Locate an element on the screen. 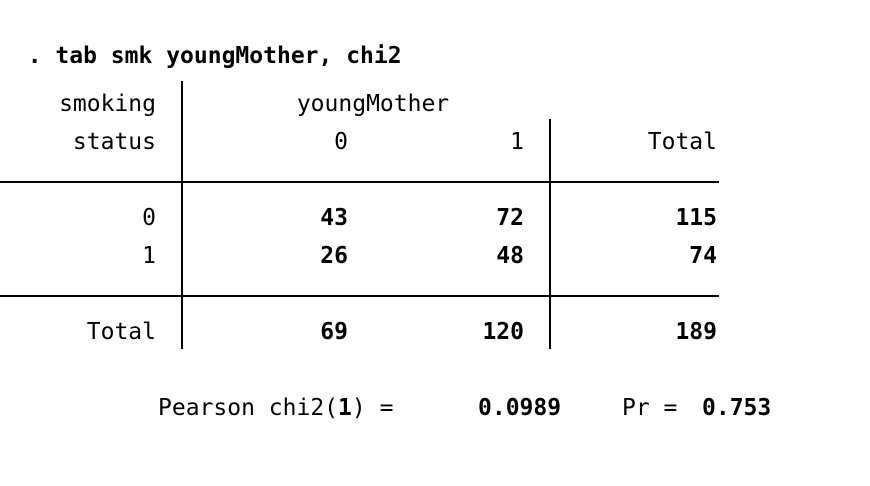 The image size is (870, 486). row-variable-label-line1: smoking is located at coordinates (107, 104).